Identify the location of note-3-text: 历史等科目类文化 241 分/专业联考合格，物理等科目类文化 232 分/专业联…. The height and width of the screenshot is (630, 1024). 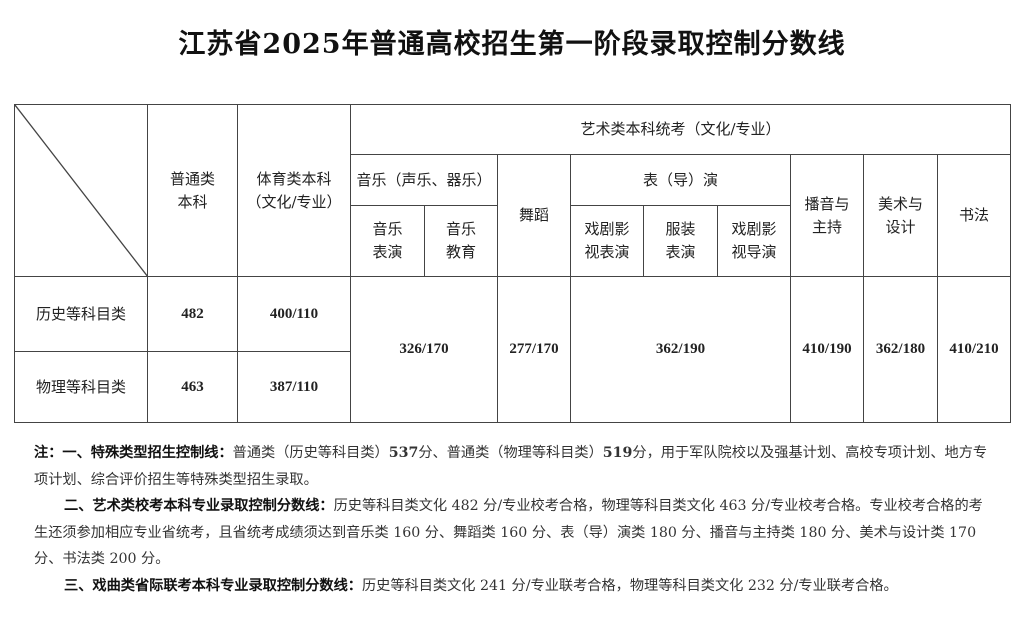
(629, 585).